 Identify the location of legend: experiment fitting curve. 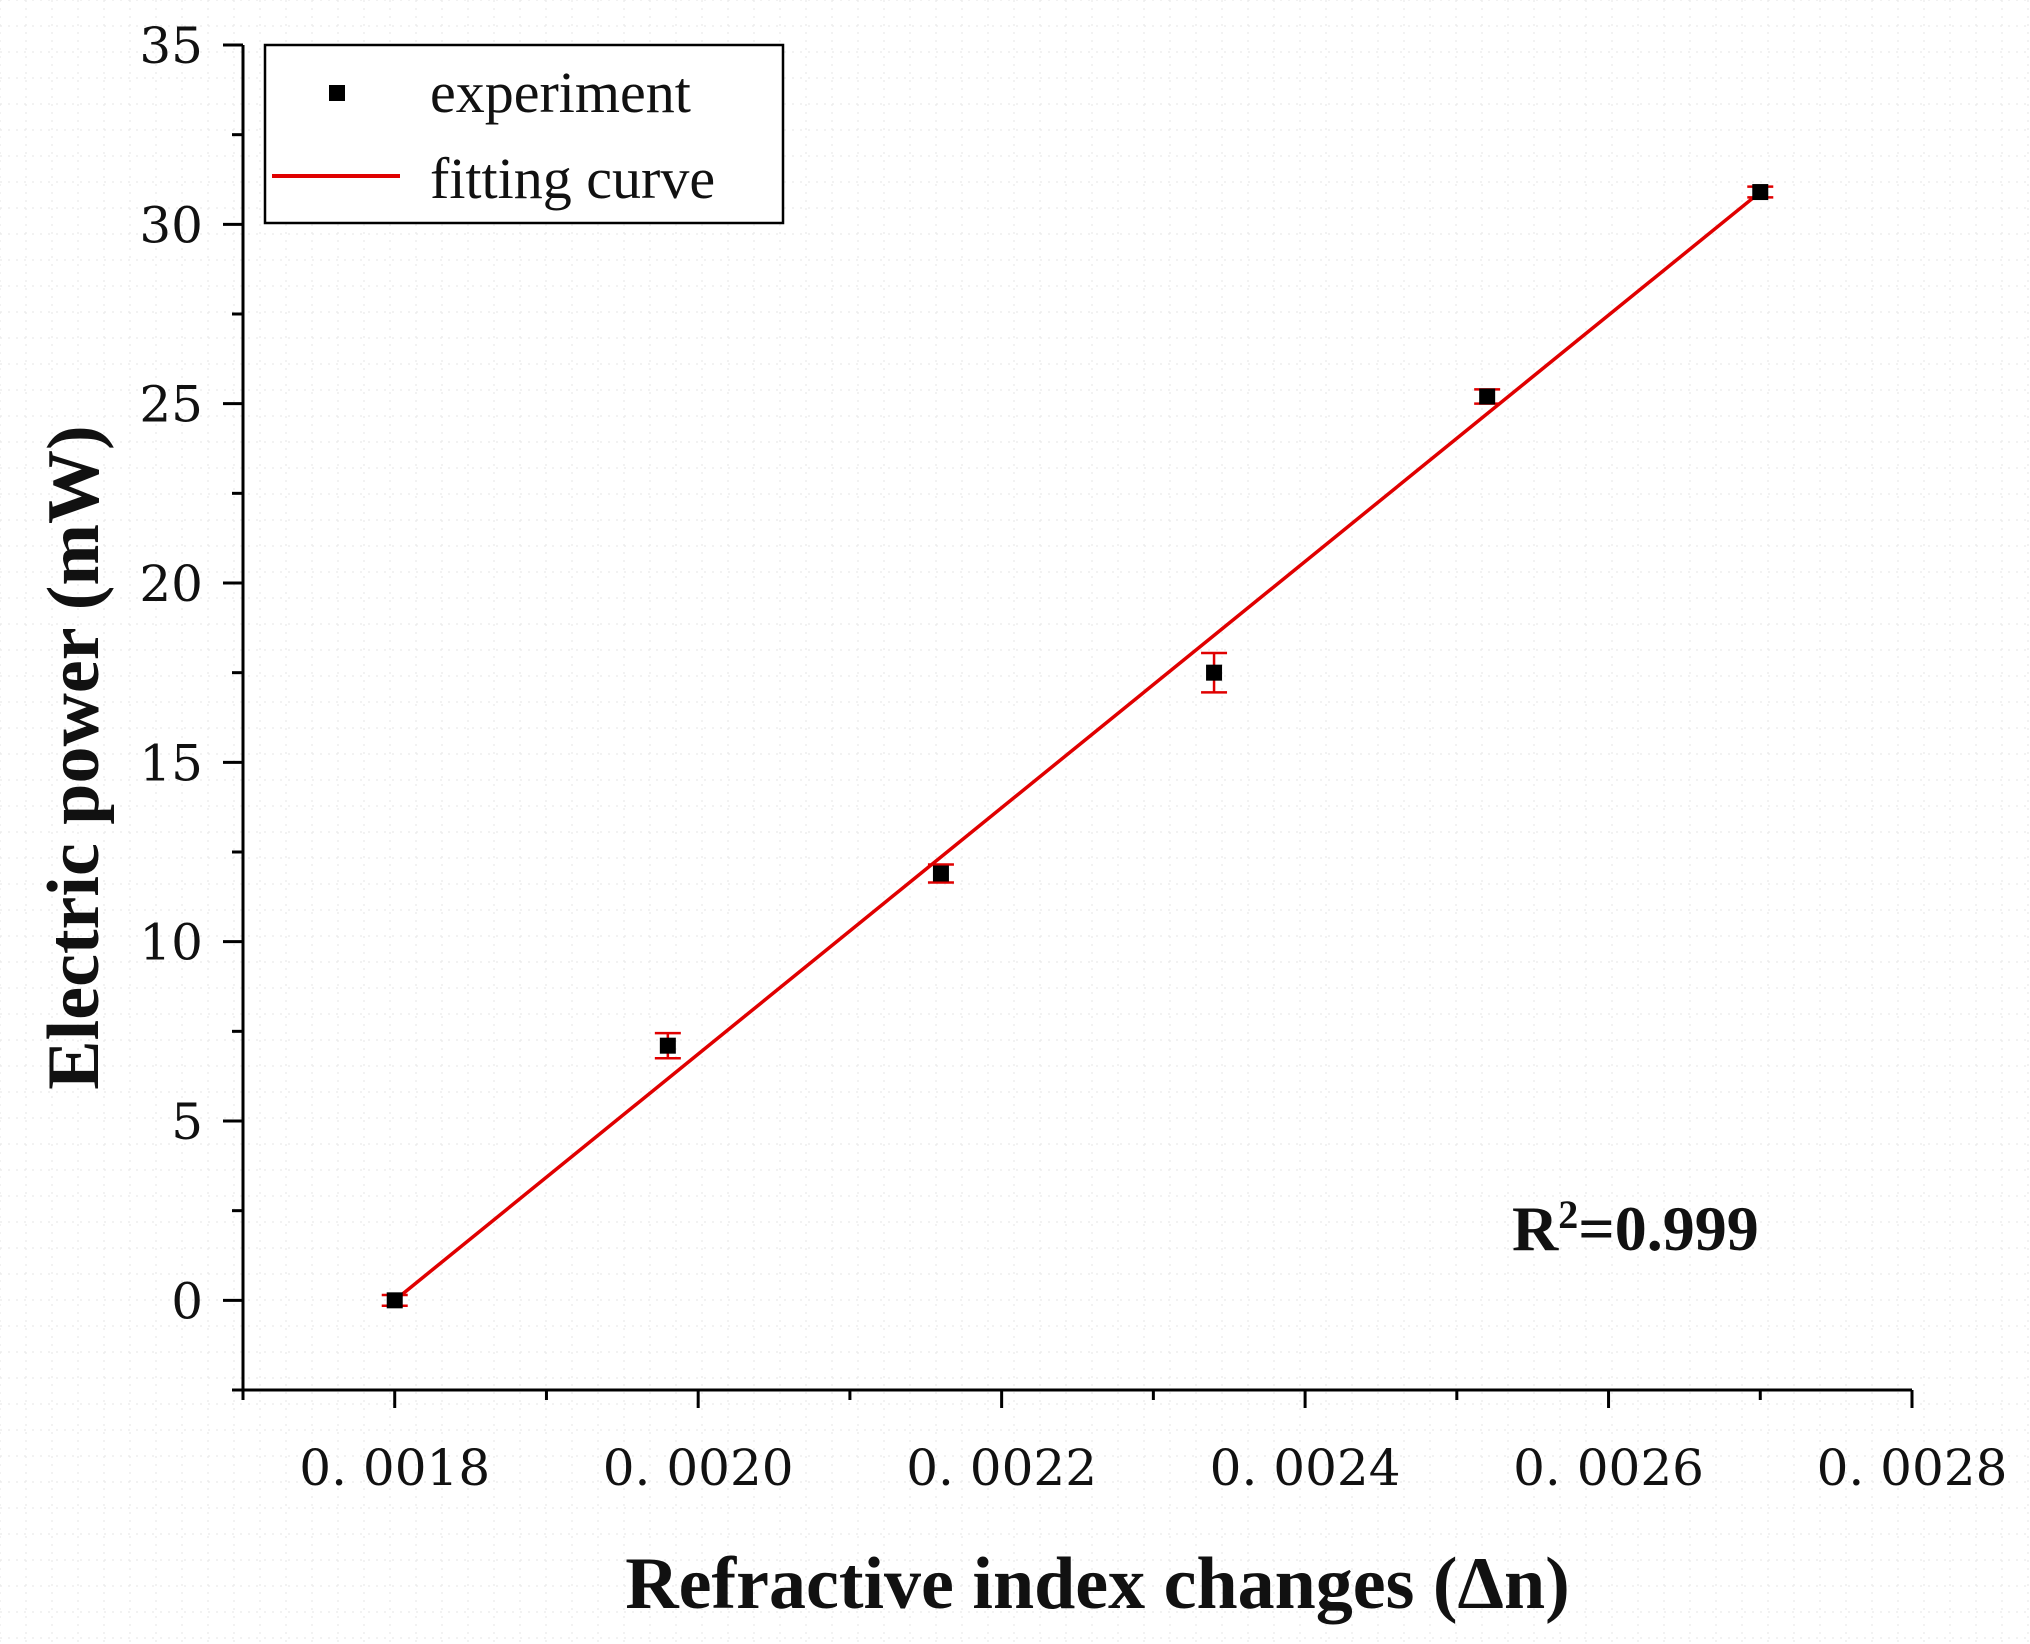
(524, 134).